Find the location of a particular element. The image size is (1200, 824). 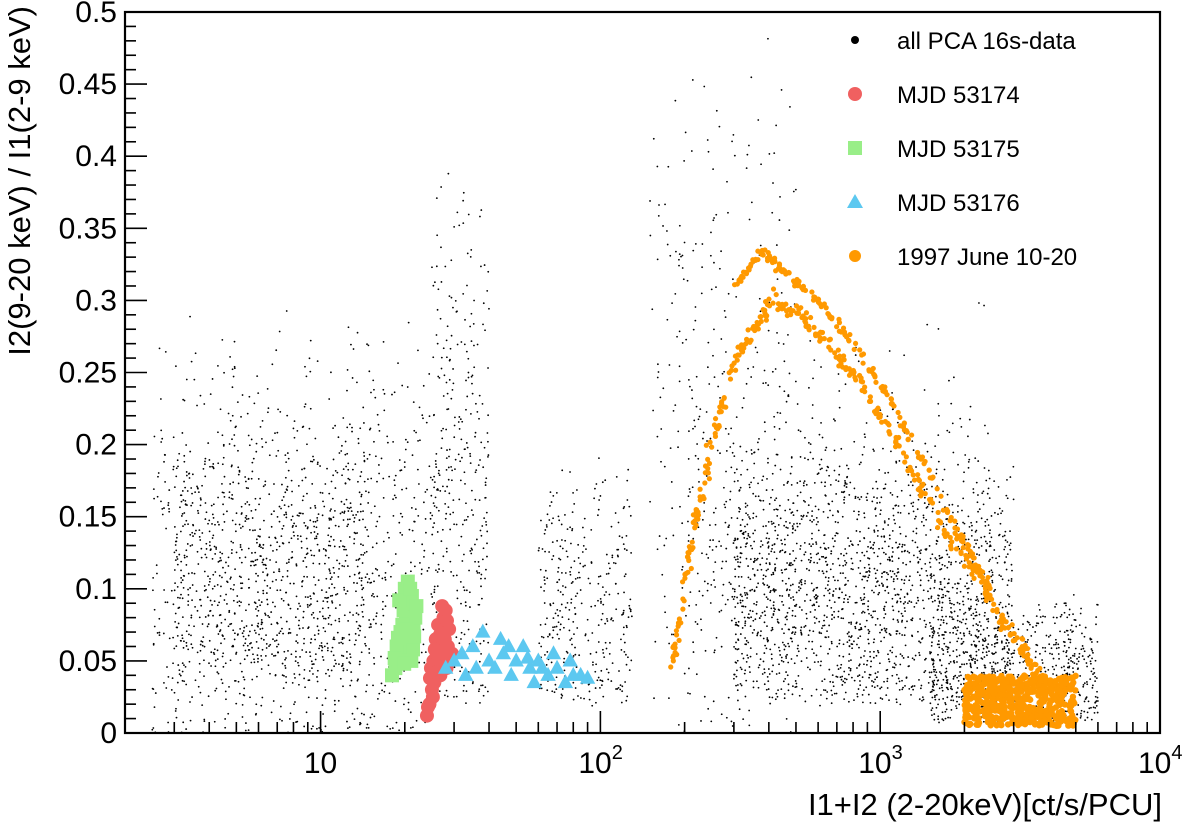

point-all-pca-16s-data-2071 is located at coordinates (625, 574).